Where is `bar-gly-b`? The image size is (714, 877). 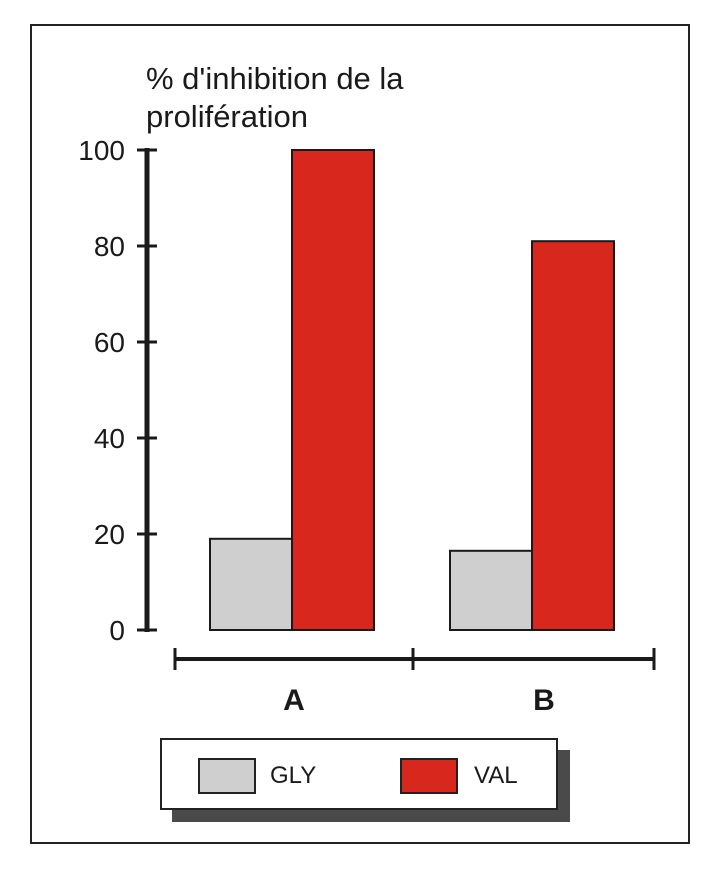 bar-gly-b is located at coordinates (491, 590).